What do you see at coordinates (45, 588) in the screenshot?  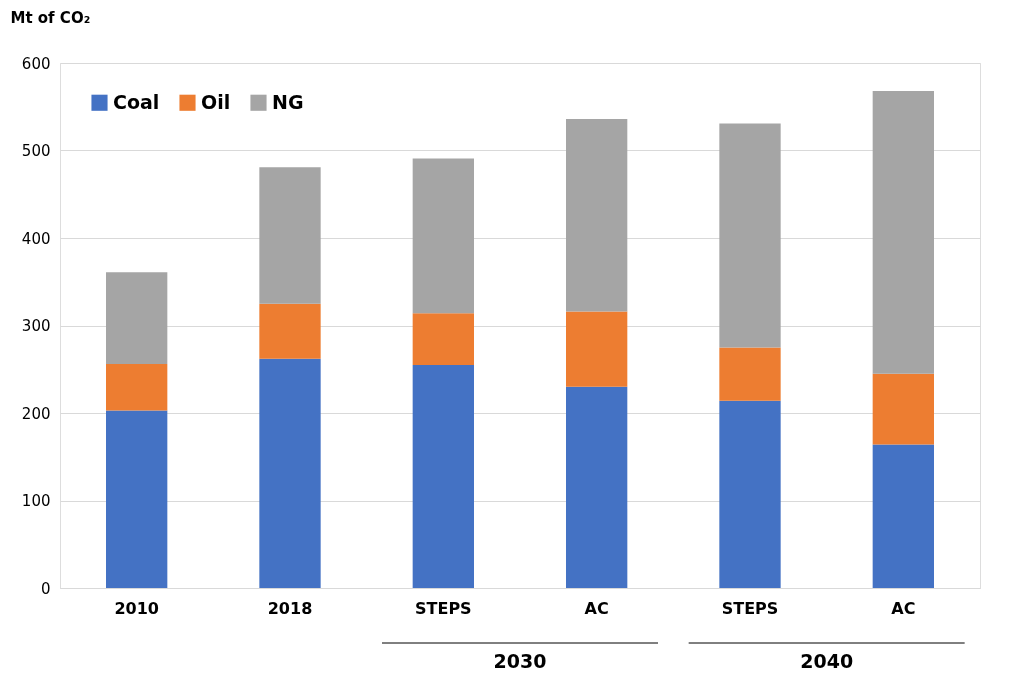 I see `y-tick-label: 0` at bounding box center [45, 588].